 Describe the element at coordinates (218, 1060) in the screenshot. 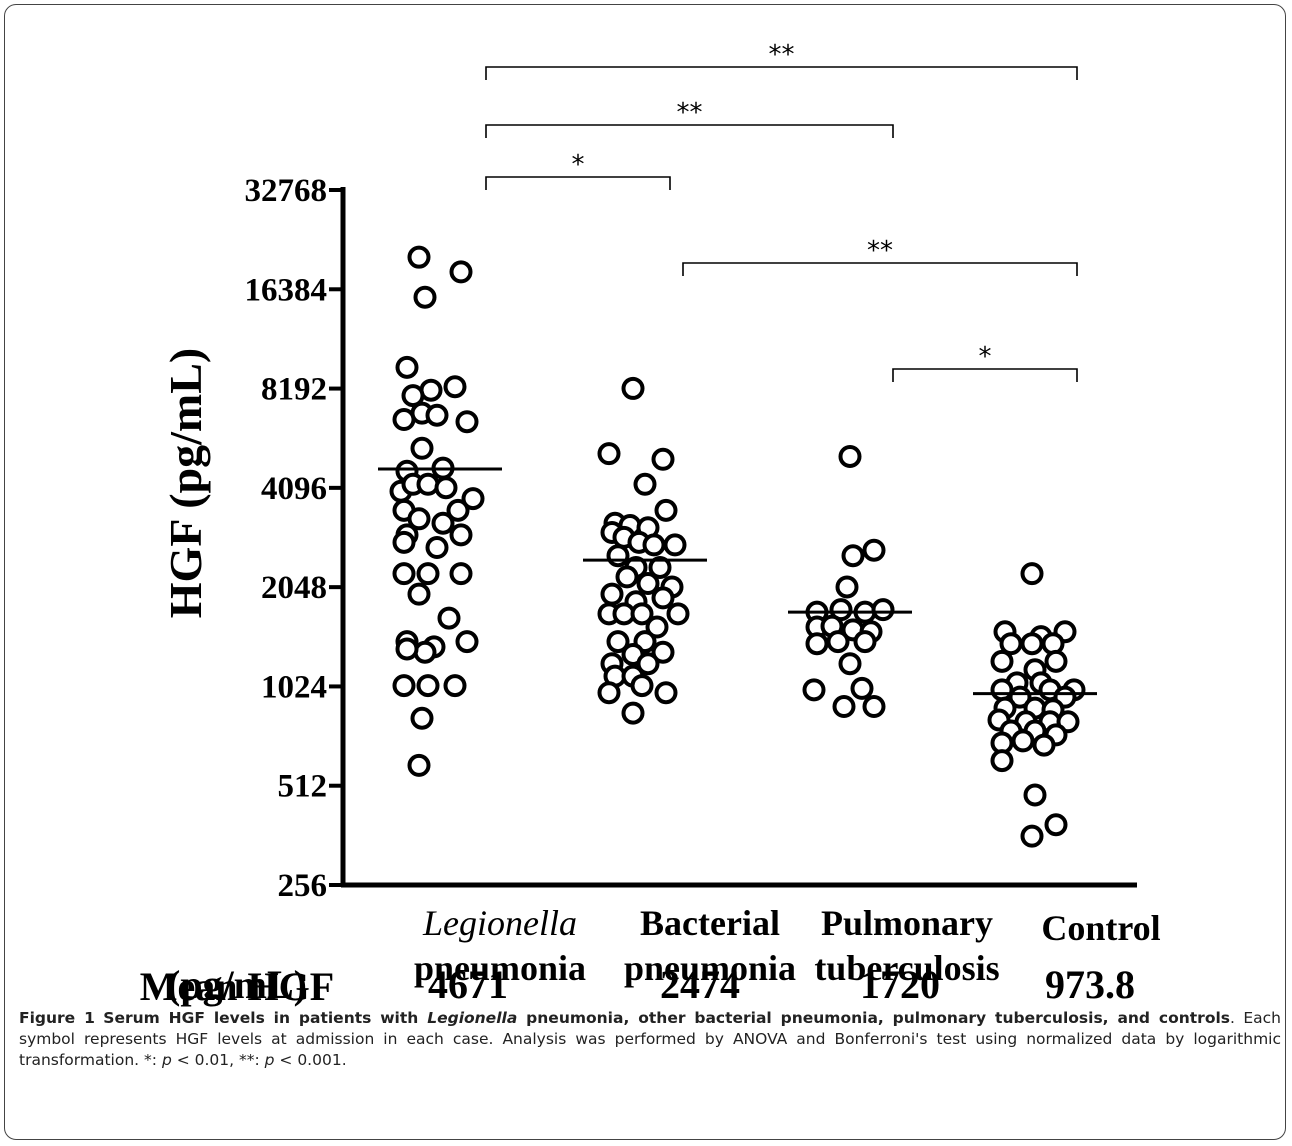

I see `caption-body-part2: < 0.01, **:` at that location.